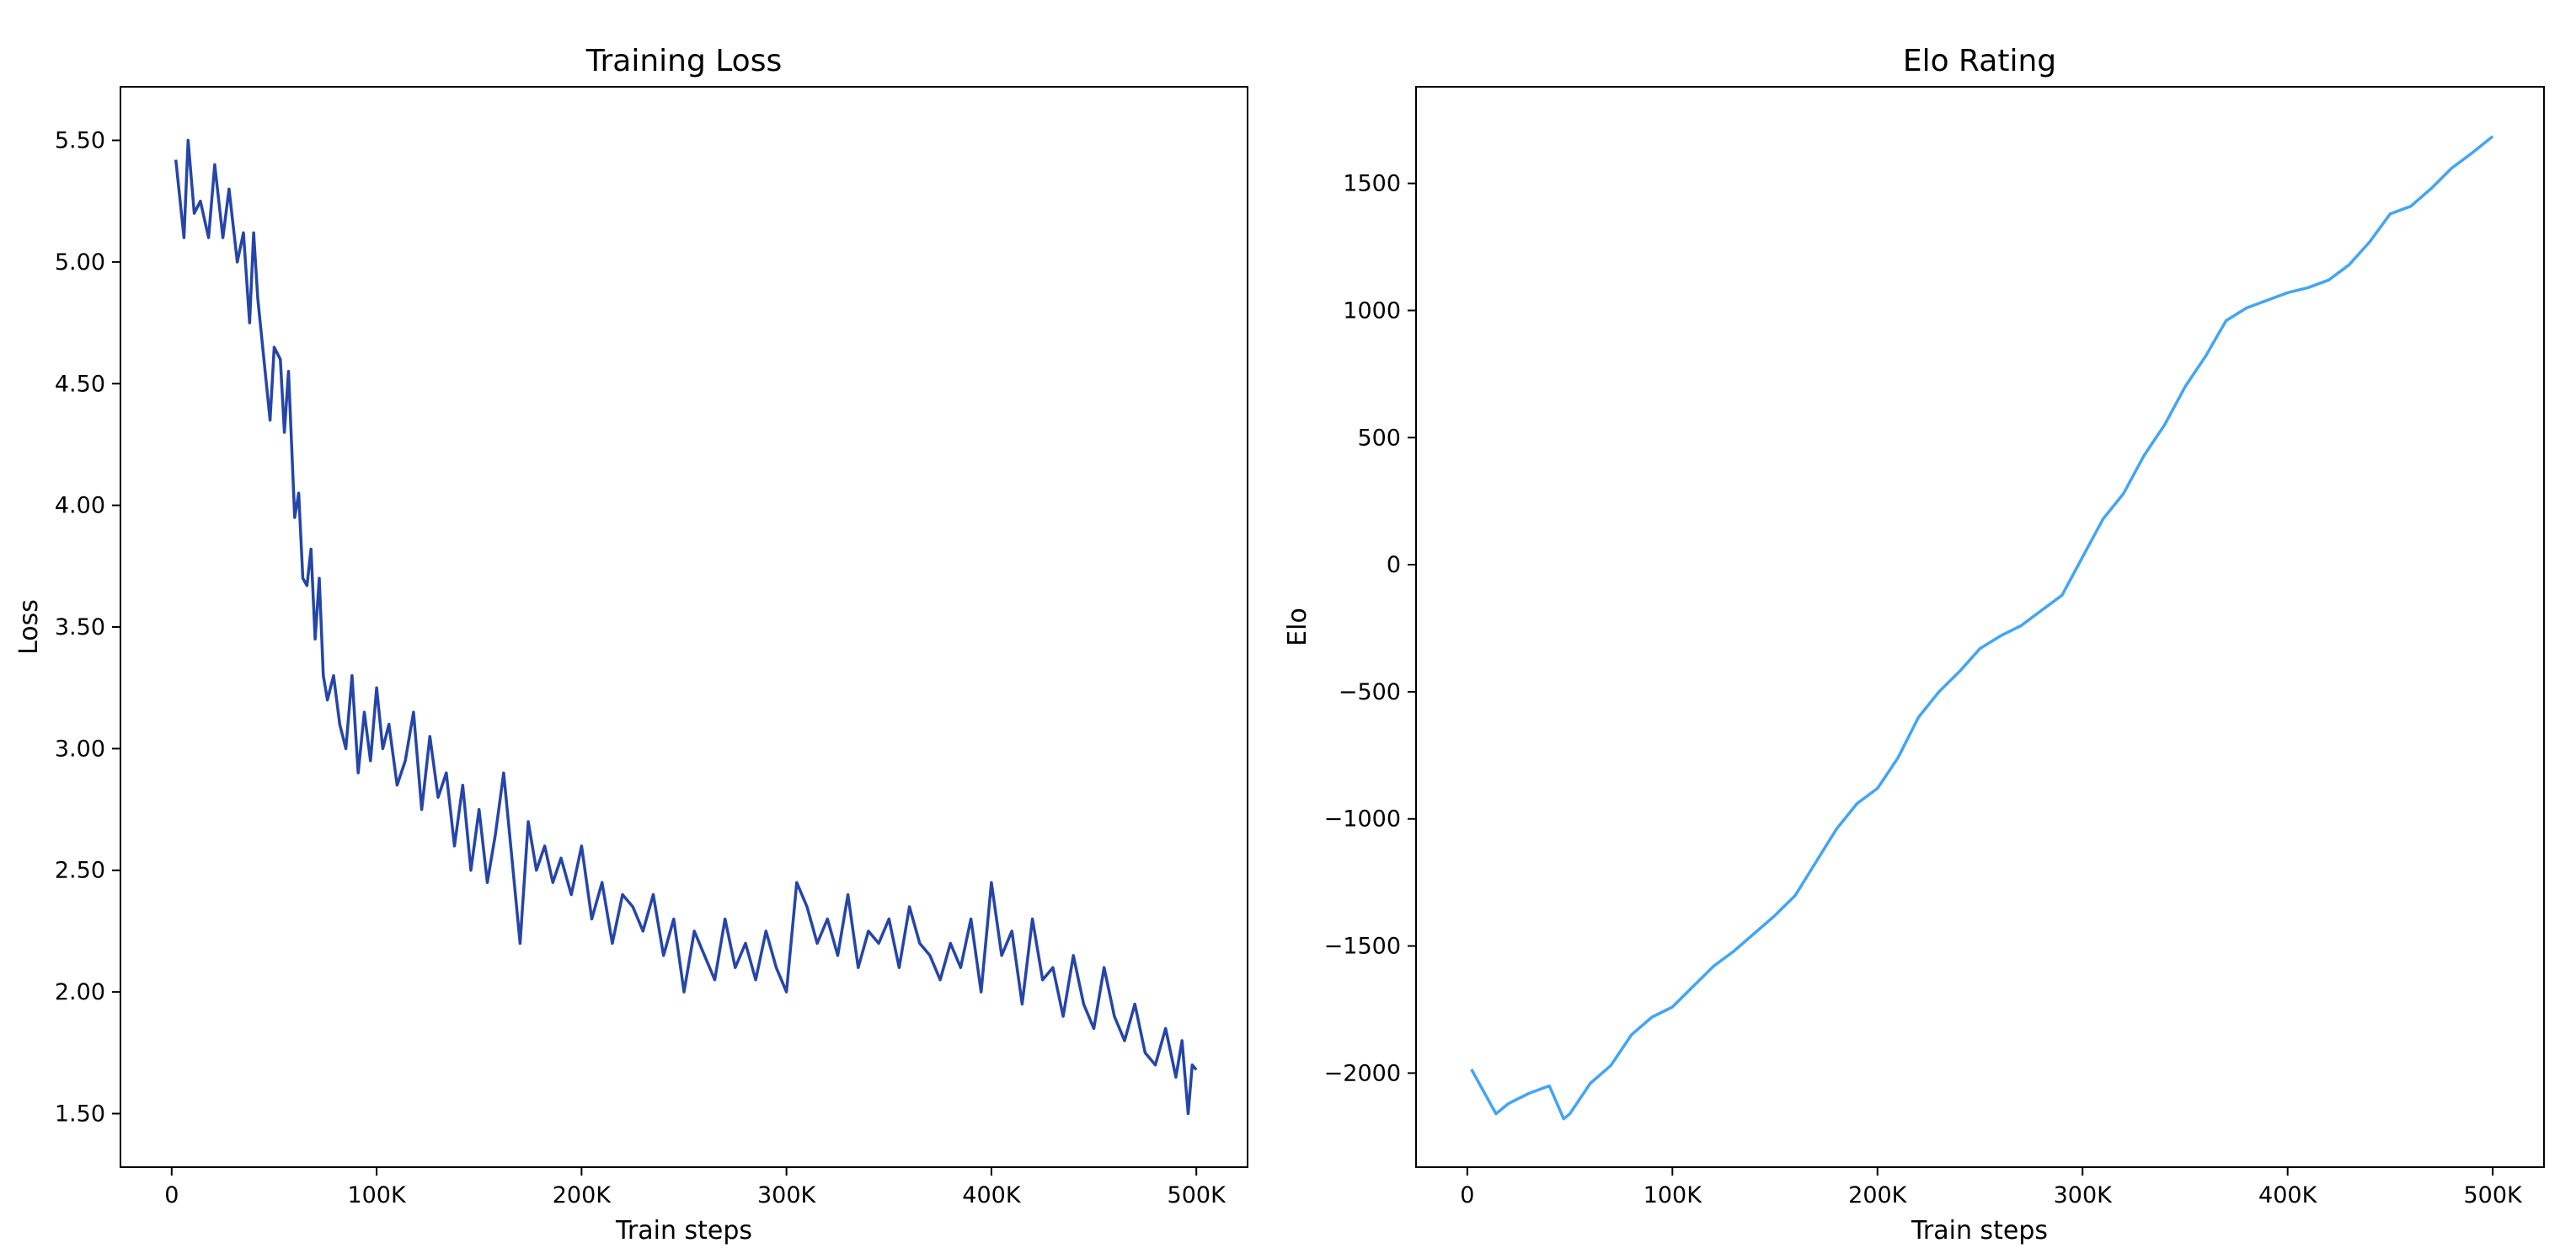 The image size is (2576, 1259). I want to click on loss-y-tick-label: 3.00, so click(80, 749).